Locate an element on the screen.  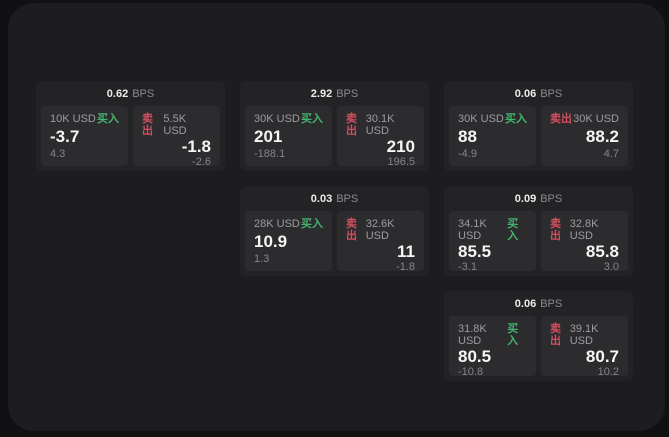
bps-header: 0.62 BPS is located at coordinates (130, 93).